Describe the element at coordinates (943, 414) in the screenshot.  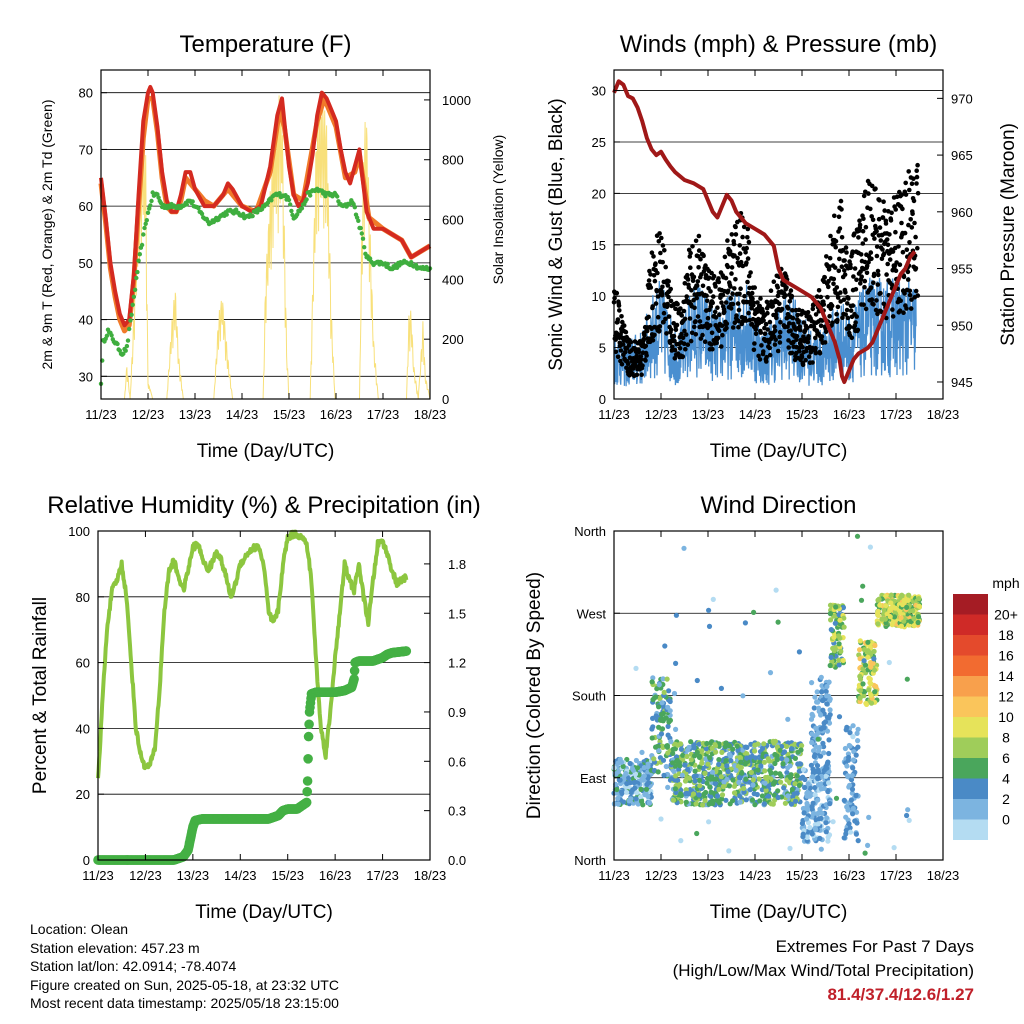
I see `winds-xtick-label: 18/23` at that location.